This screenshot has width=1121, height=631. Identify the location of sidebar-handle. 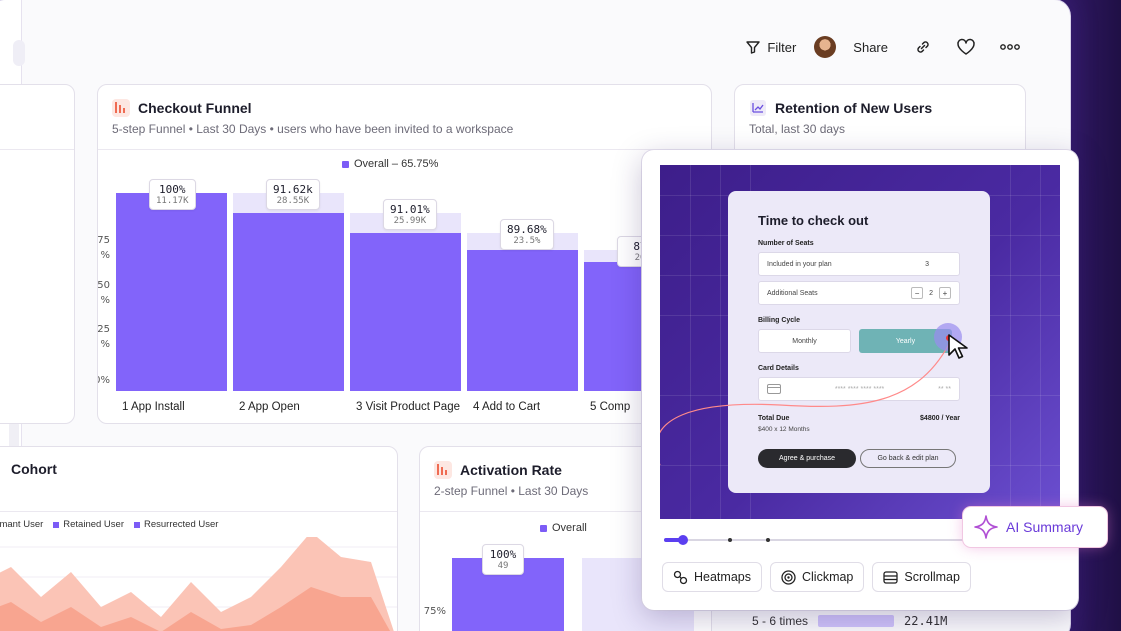
(19, 53).